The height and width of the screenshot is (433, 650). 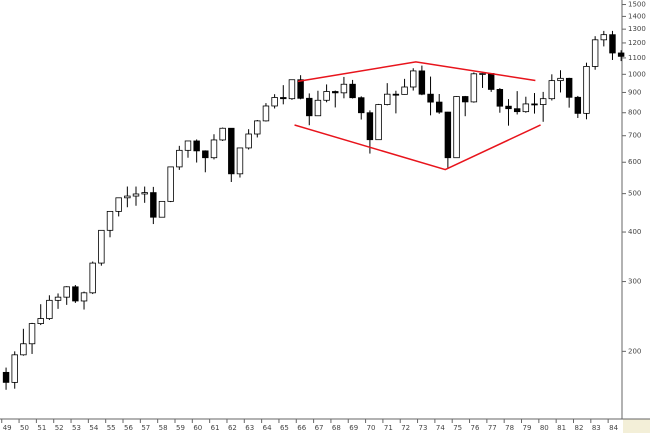 What do you see at coordinates (578, 428) in the screenshot?
I see `x-tick-label: 82` at bounding box center [578, 428].